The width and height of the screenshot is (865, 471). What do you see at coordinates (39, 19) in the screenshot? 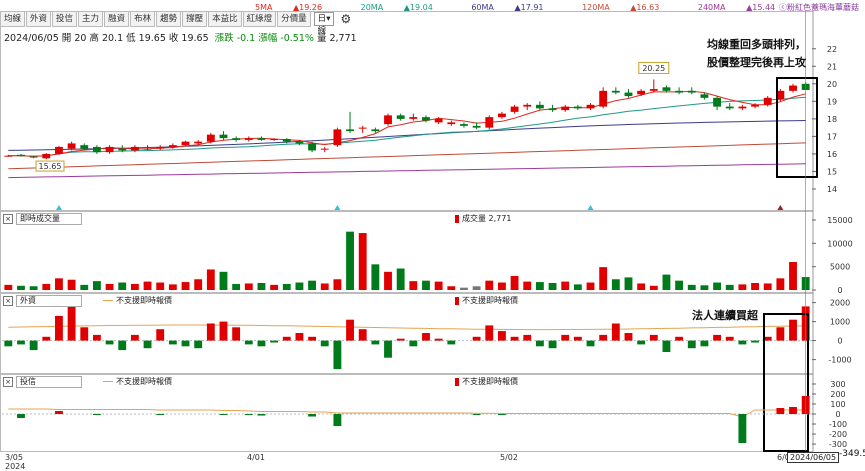
I see `tab-foreign: 外資` at bounding box center [39, 19].